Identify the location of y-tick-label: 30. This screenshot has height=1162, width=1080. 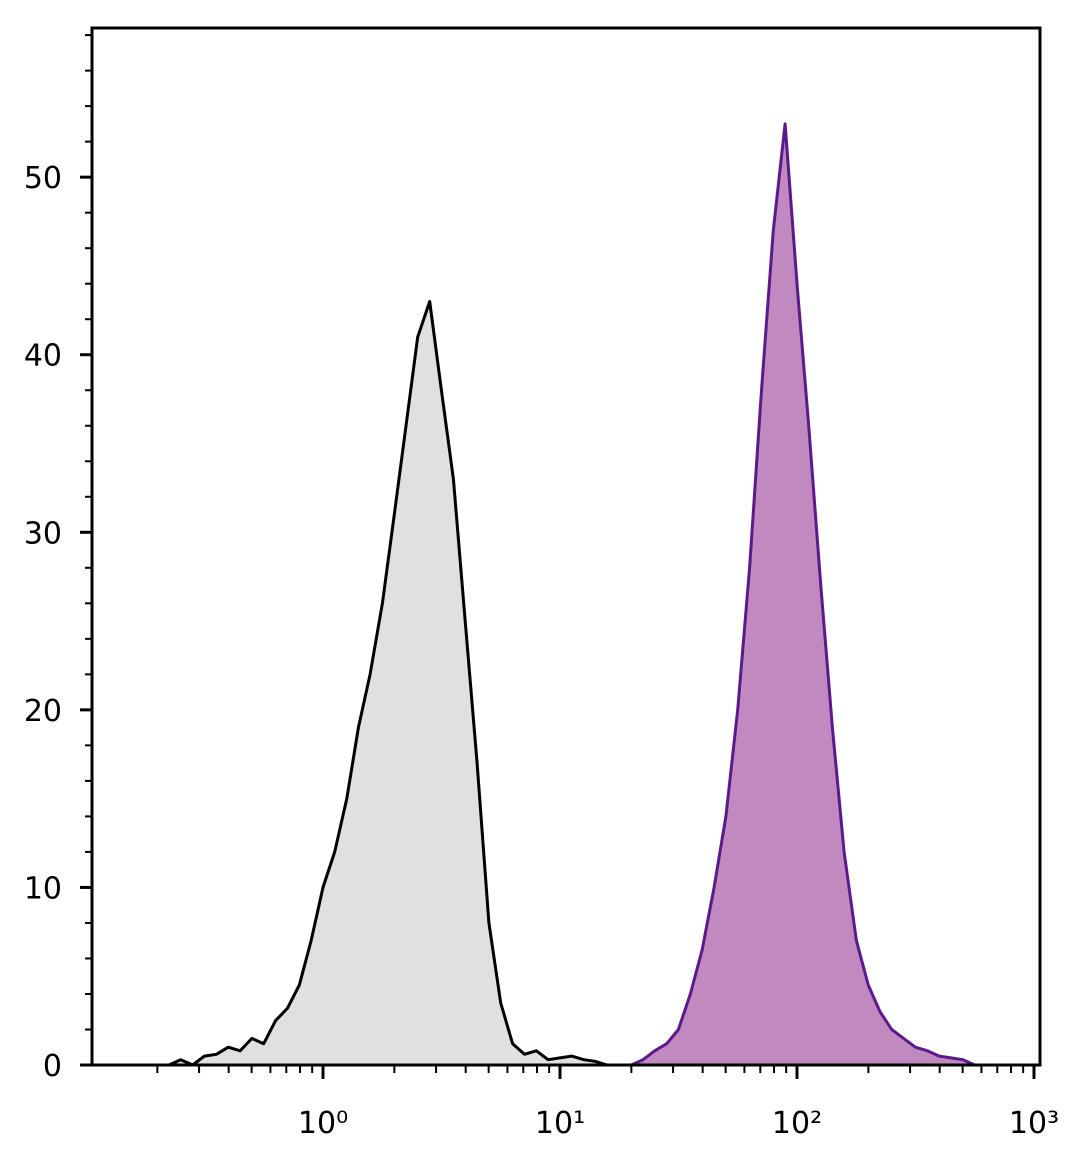
(43, 533).